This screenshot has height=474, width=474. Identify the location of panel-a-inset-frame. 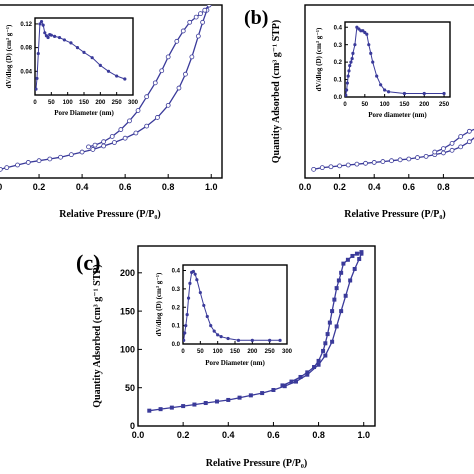
(84, 56).